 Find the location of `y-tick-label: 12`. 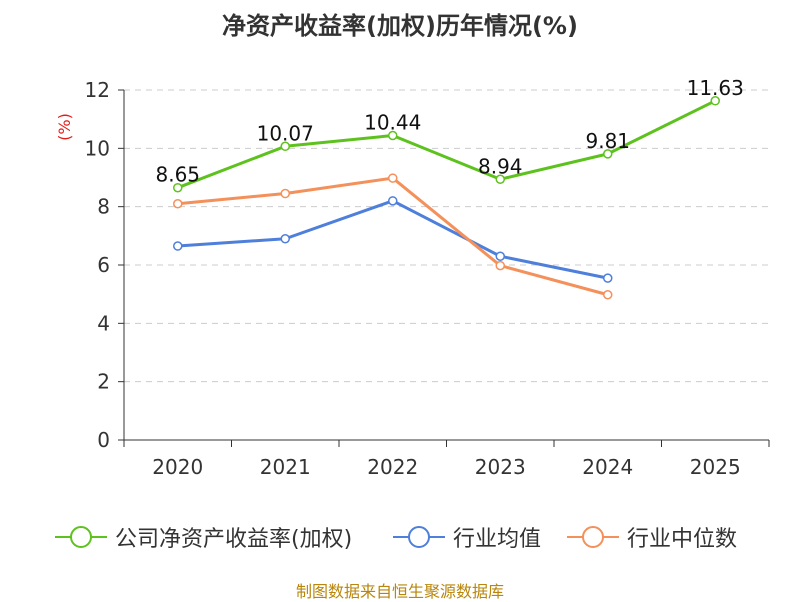

y-tick-label: 12 is located at coordinates (97, 90).